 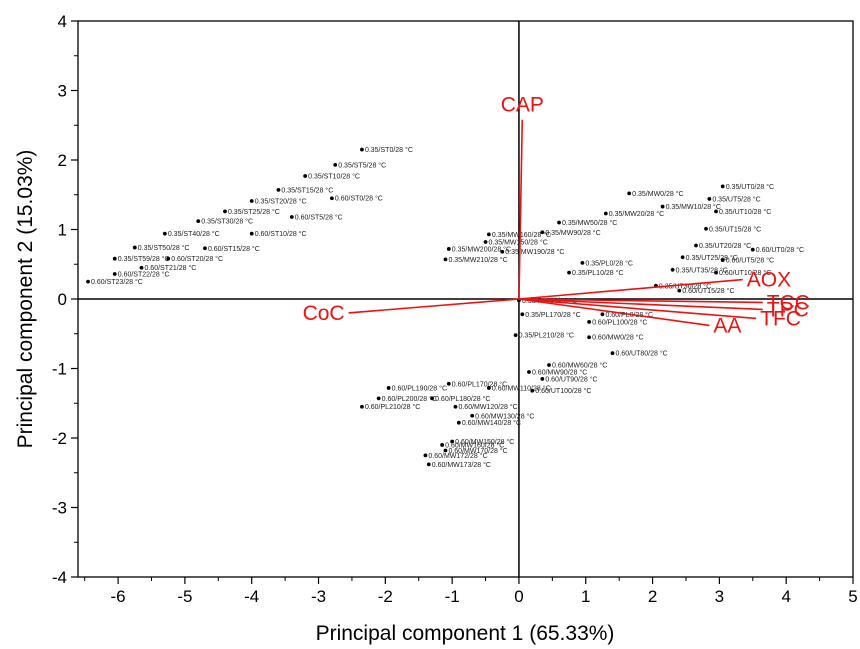 What do you see at coordinates (518, 596) in the screenshot?
I see `x-tick-label: 0` at bounding box center [518, 596].